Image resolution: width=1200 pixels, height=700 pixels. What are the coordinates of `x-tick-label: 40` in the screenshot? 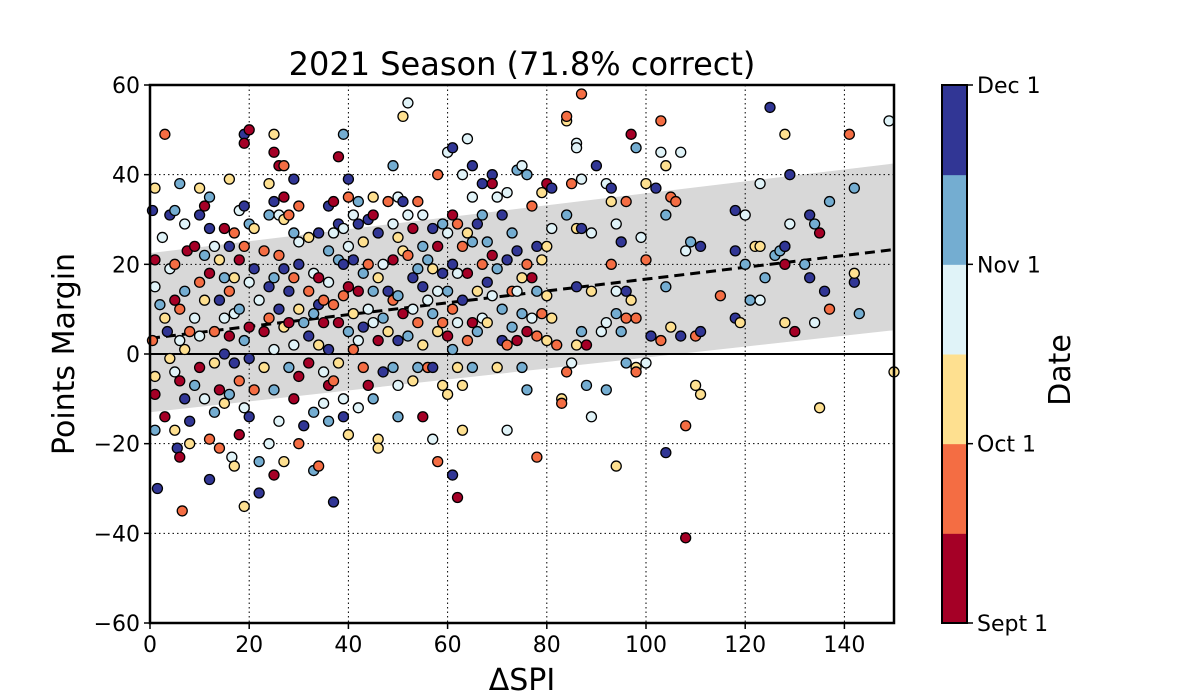 It's located at (348, 645).